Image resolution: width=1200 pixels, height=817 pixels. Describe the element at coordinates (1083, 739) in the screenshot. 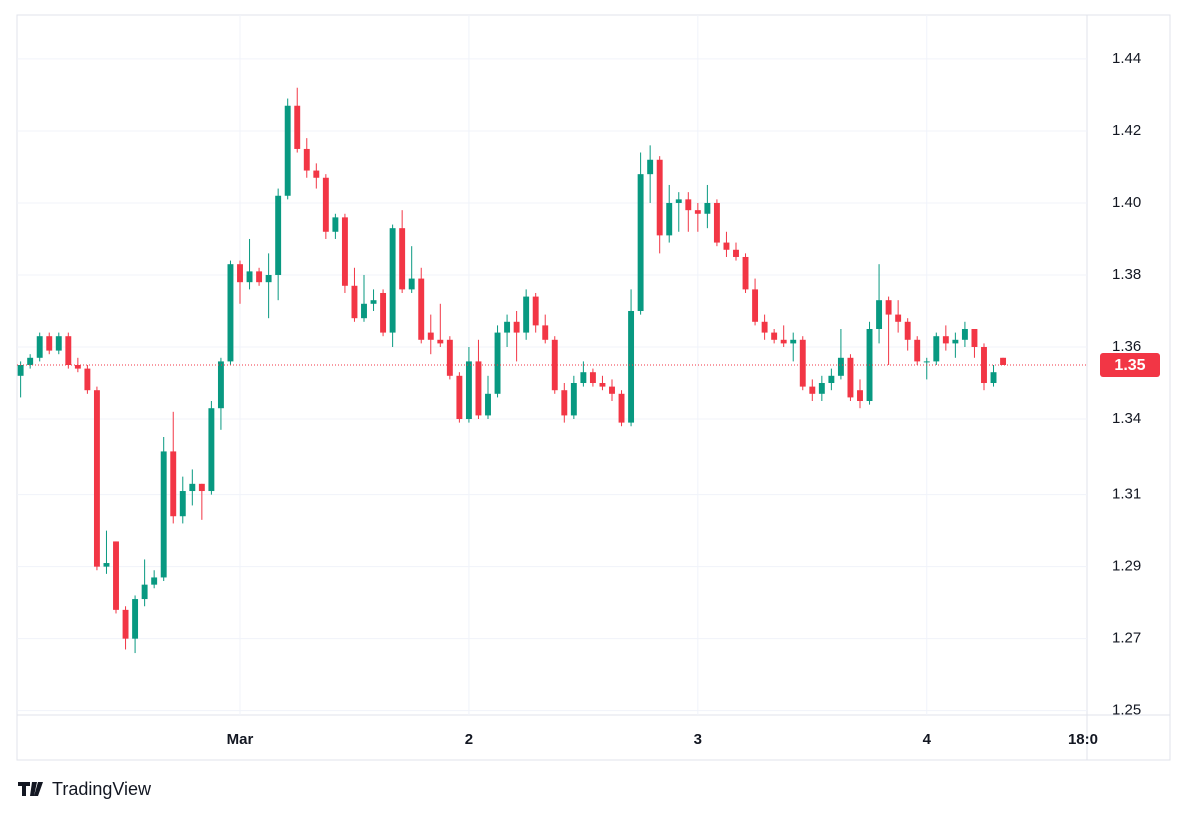

I see `x-tick-label: 18:0` at that location.